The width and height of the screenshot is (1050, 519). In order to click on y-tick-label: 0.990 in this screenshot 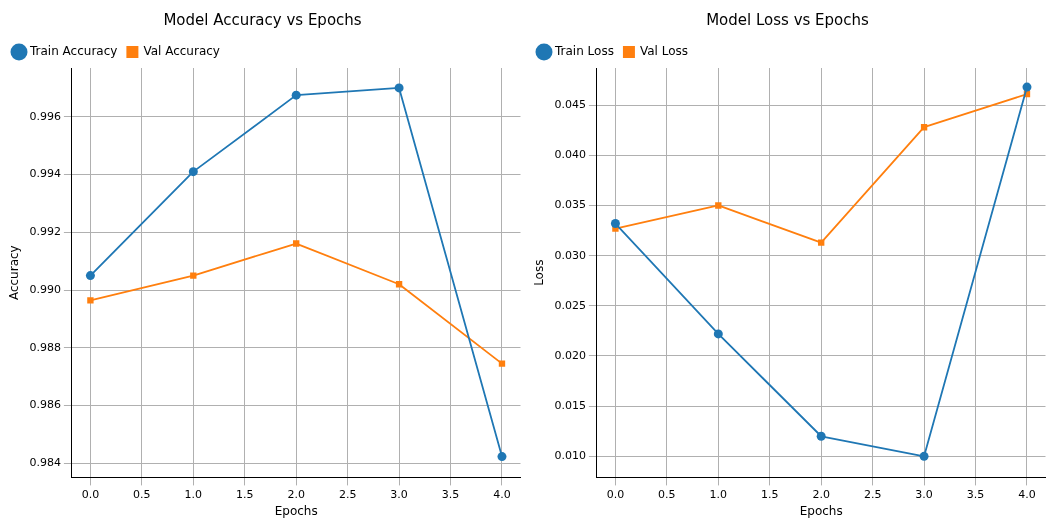, I will do `click(45, 289)`.